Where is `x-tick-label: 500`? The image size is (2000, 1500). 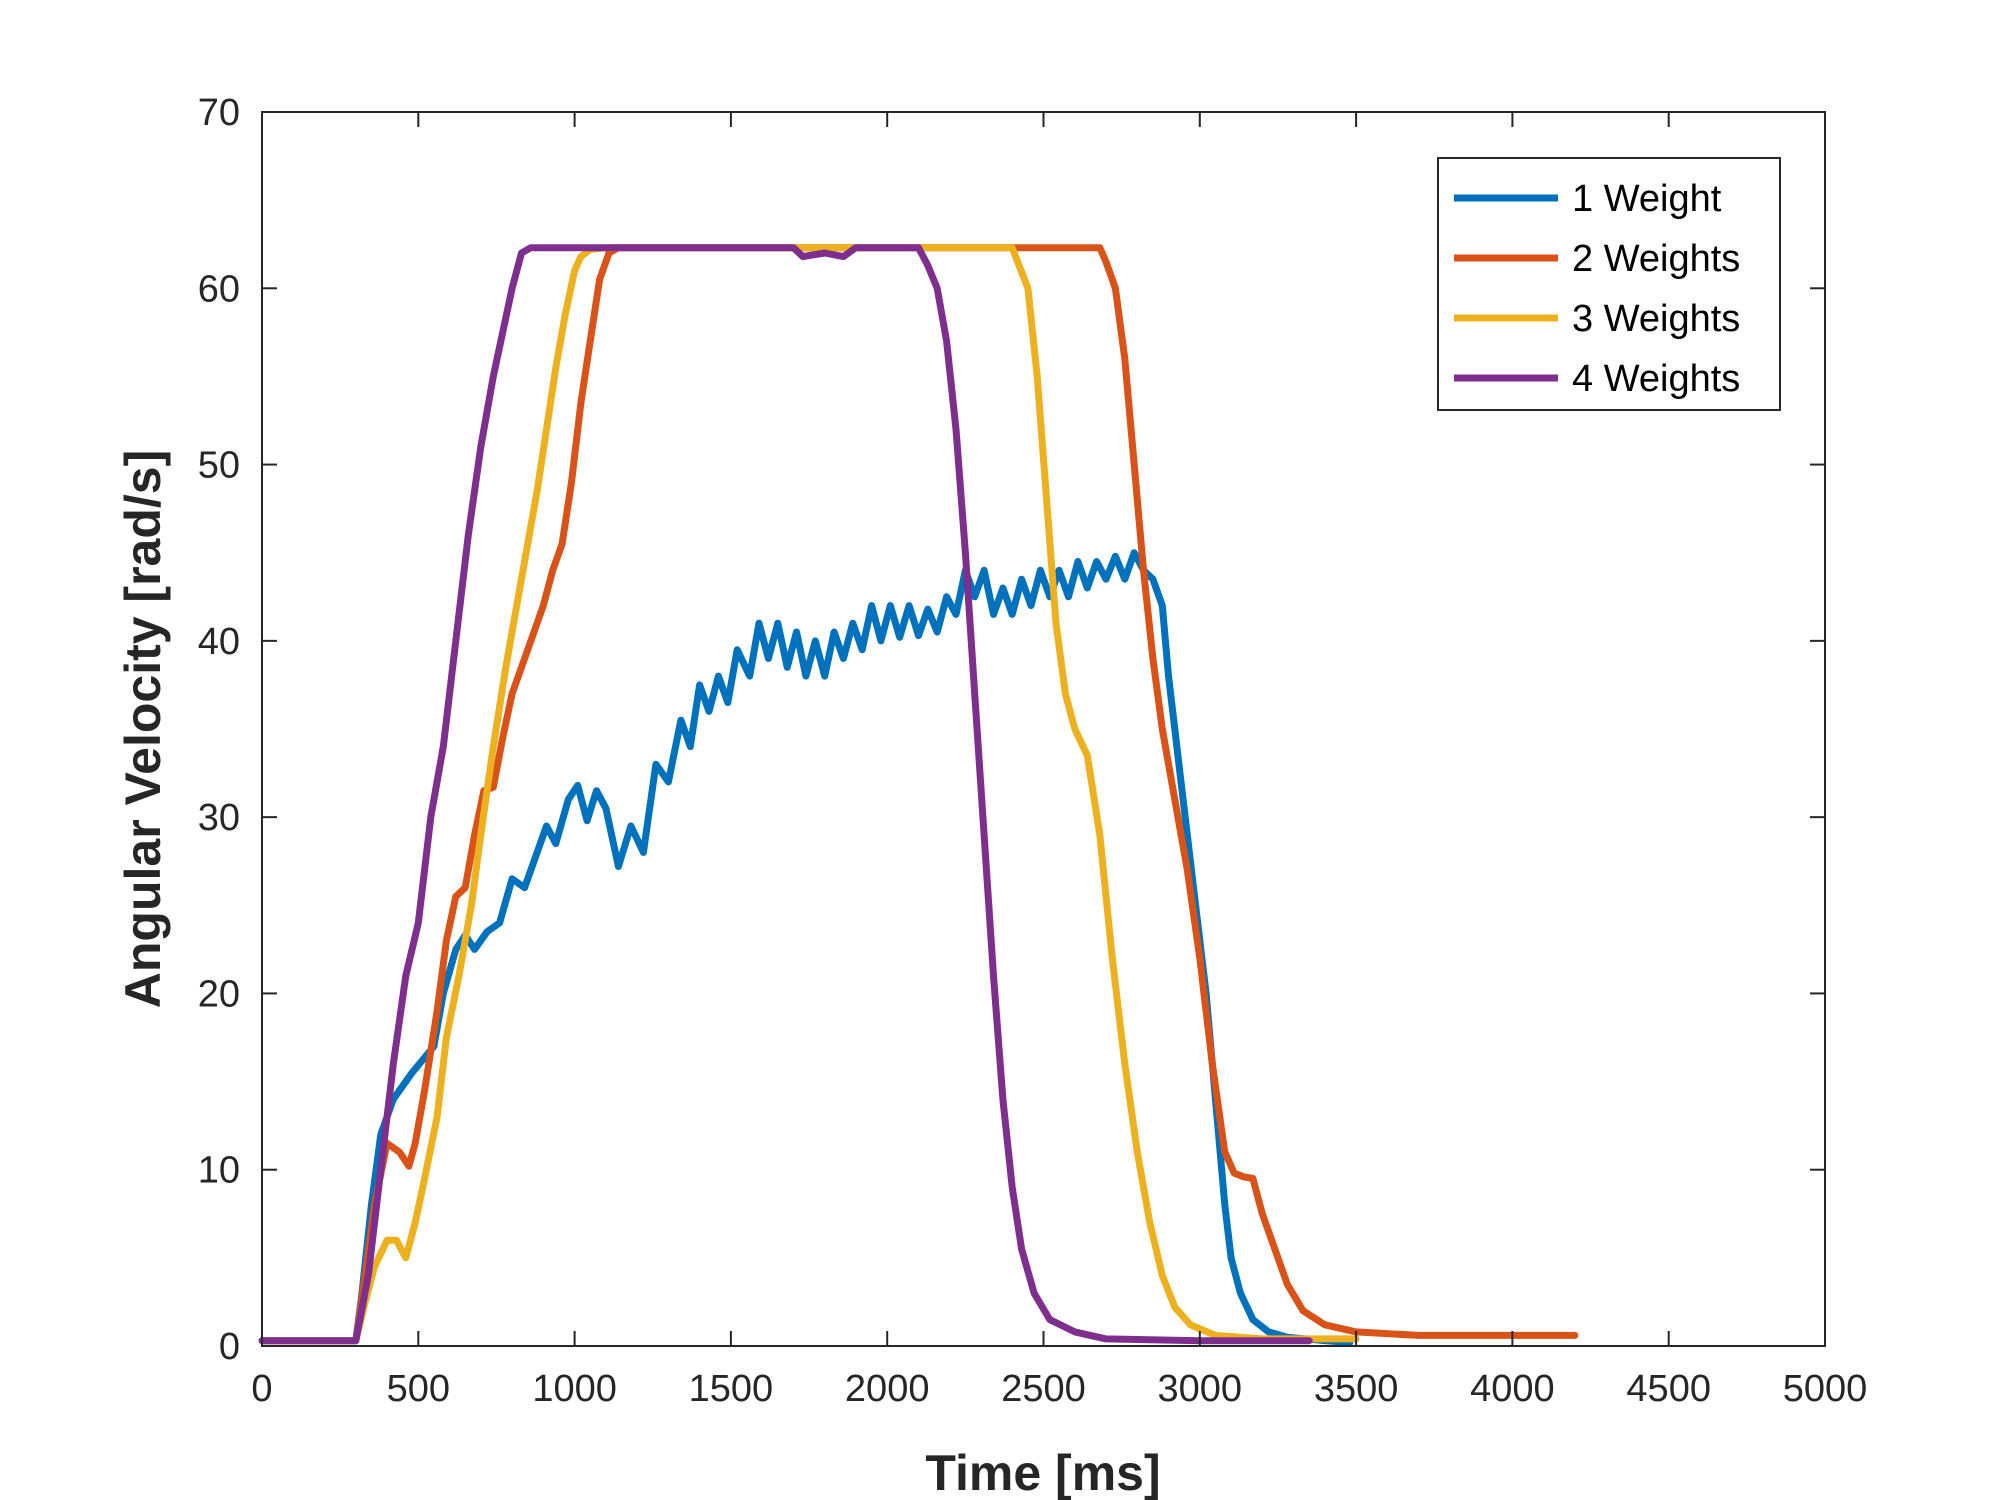
x-tick-label: 500 is located at coordinates (418, 1389).